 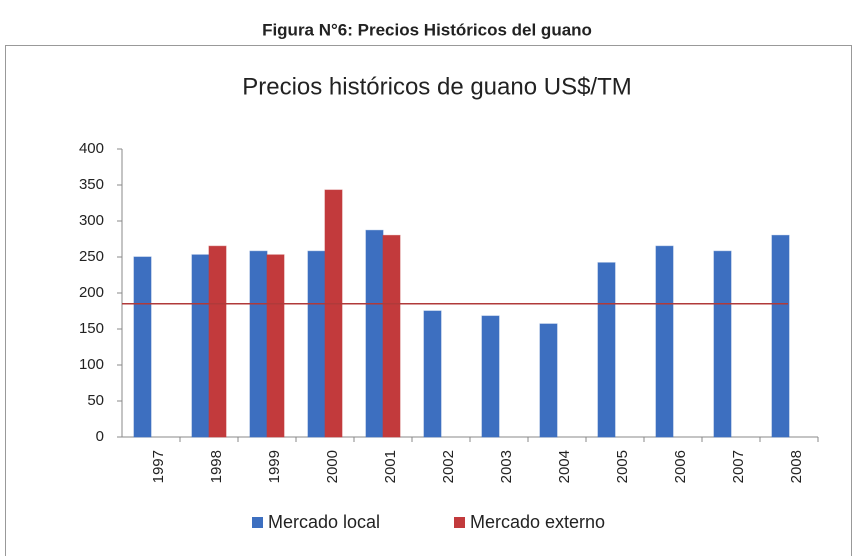 What do you see at coordinates (796, 466) in the screenshot?
I see `x-tick-label: 2008` at bounding box center [796, 466].